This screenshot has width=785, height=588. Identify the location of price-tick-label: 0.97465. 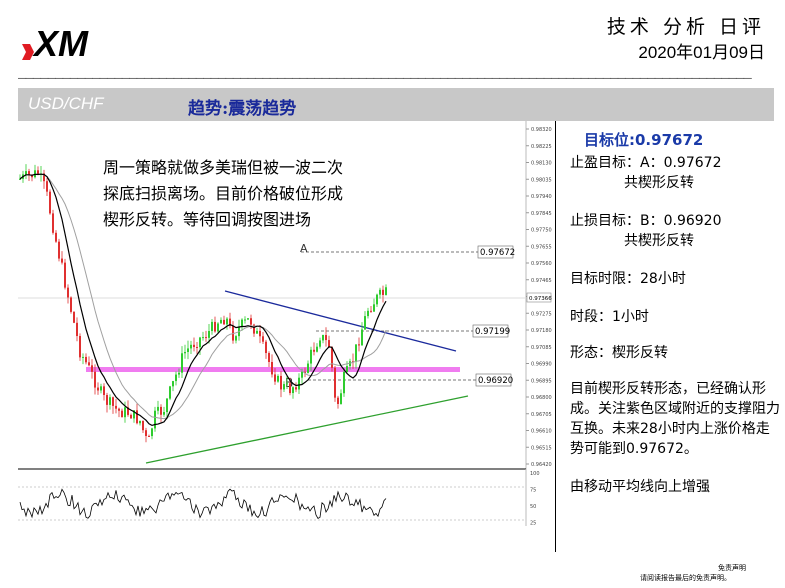
(541, 281).